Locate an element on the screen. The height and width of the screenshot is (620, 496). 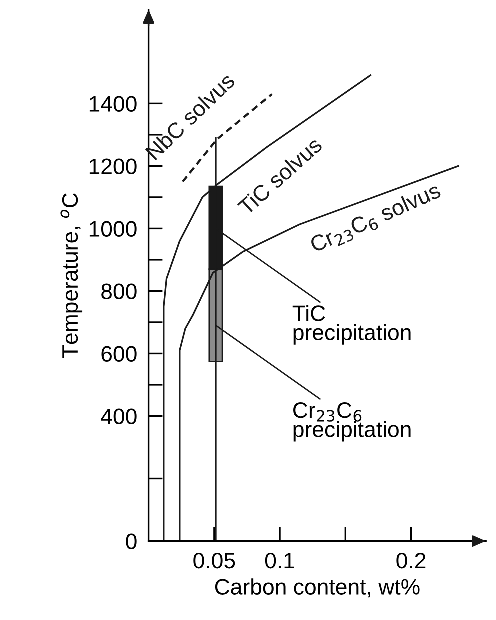
y-tick-label: 1000 is located at coordinates (113, 229).